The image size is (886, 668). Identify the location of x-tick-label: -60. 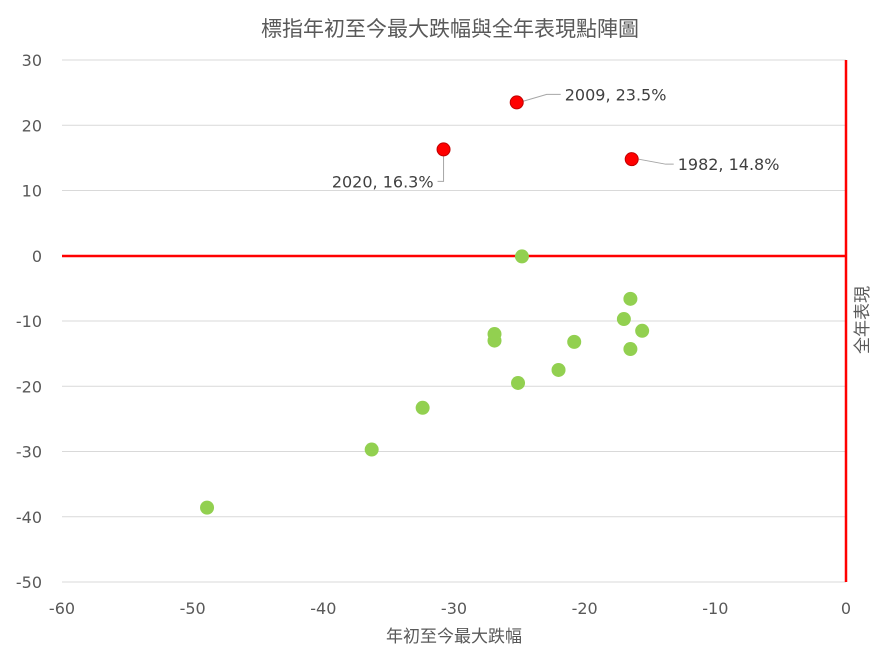
(62, 608).